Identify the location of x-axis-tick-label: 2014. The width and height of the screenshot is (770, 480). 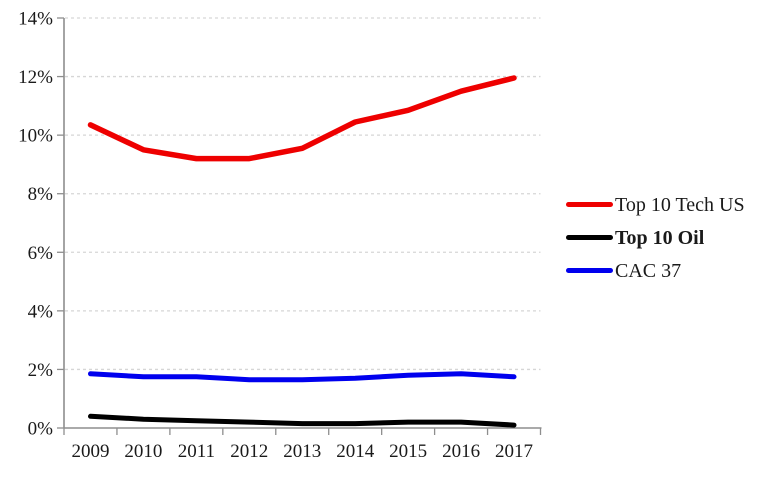
(355, 451).